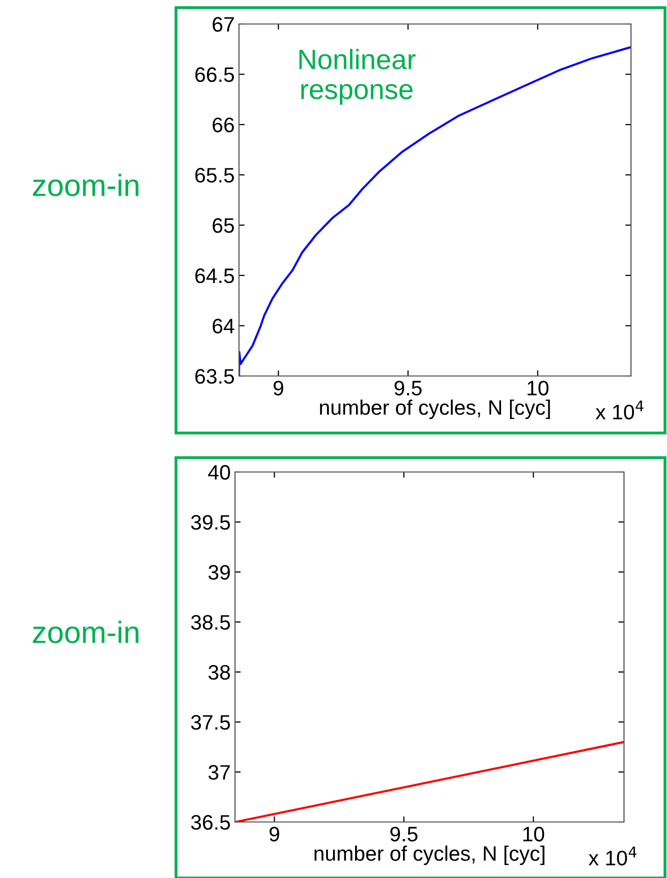 The width and height of the screenshot is (667, 878). Describe the element at coordinates (214, 74) in the screenshot. I see `y-tick-label: 66.5` at that location.